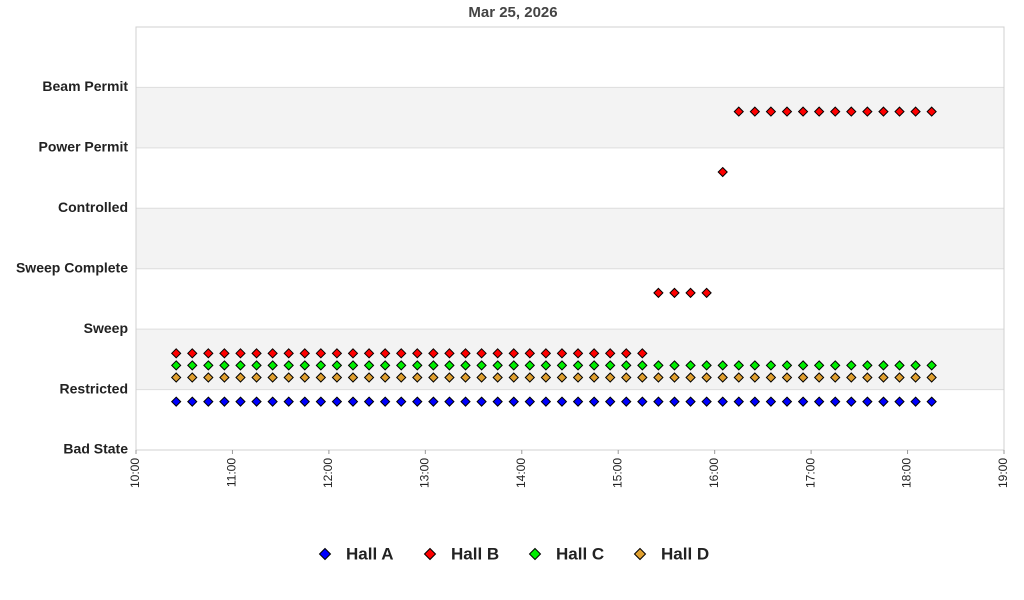  I want to click on x-tick-label: 14:00, so click(521, 473).